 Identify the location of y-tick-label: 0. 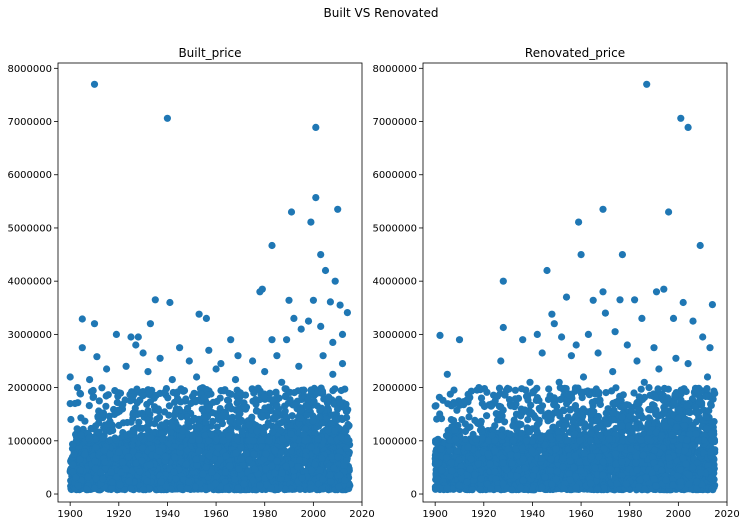
(49, 495).